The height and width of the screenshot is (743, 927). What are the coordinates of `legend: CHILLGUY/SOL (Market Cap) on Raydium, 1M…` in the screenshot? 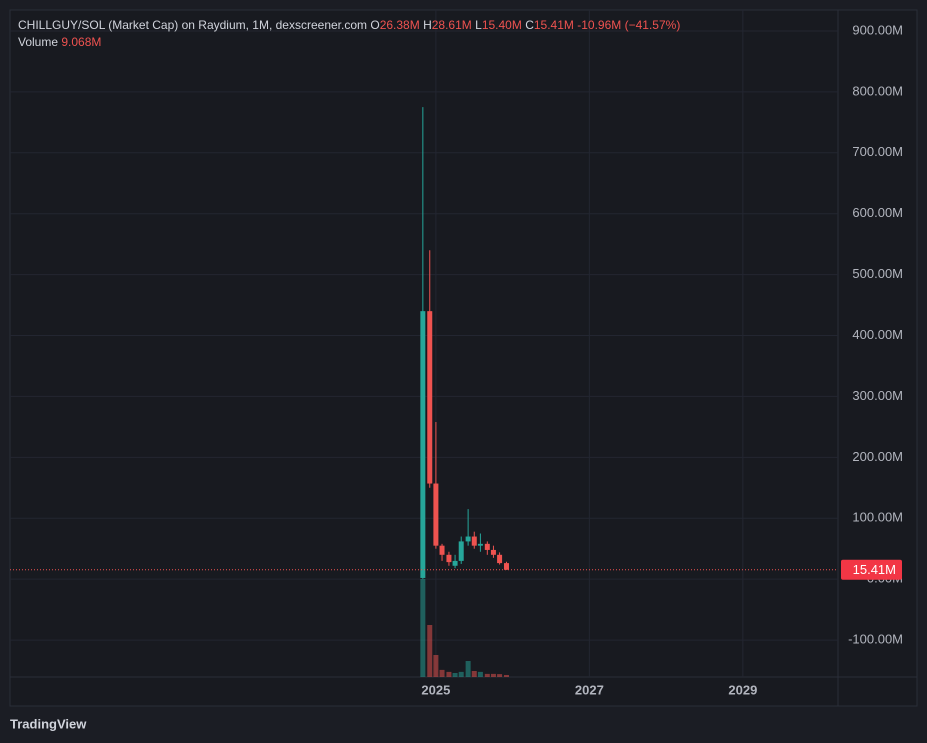 It's located at (349, 34).